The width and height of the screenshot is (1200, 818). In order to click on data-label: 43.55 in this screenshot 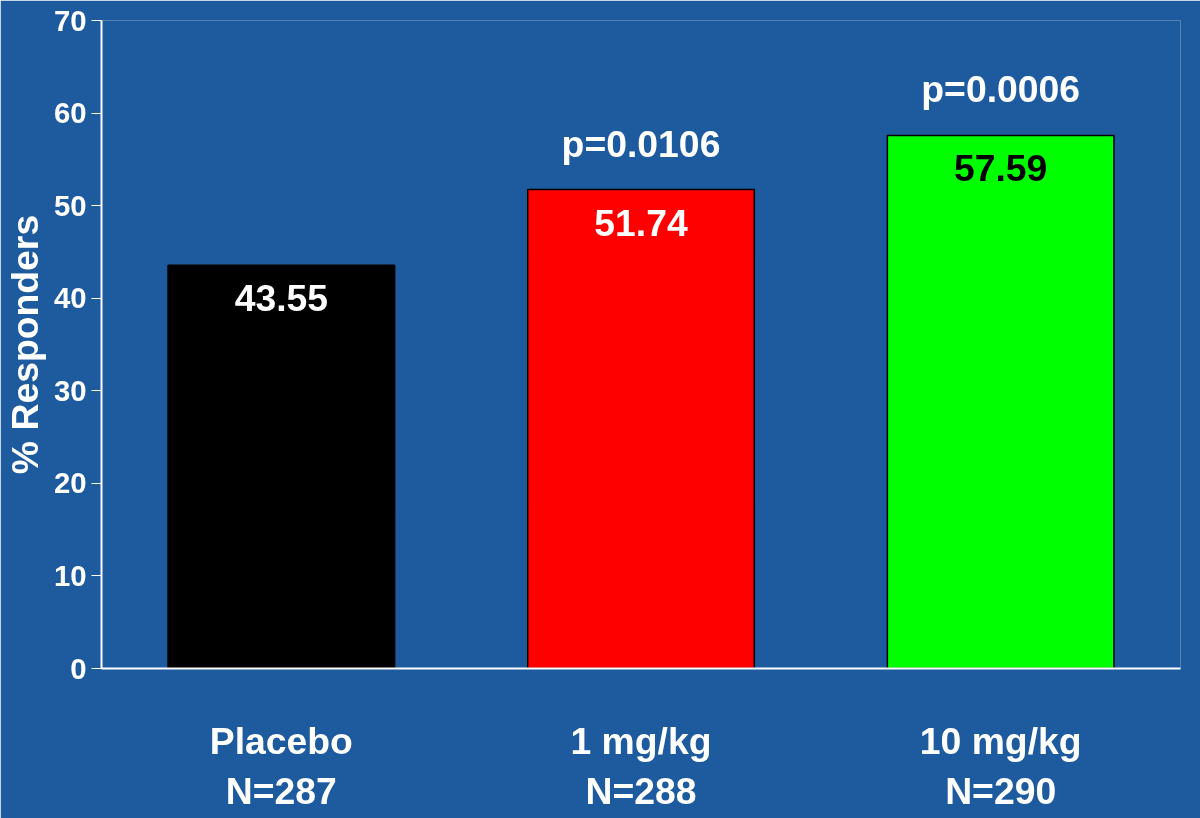, I will do `click(281, 298)`.